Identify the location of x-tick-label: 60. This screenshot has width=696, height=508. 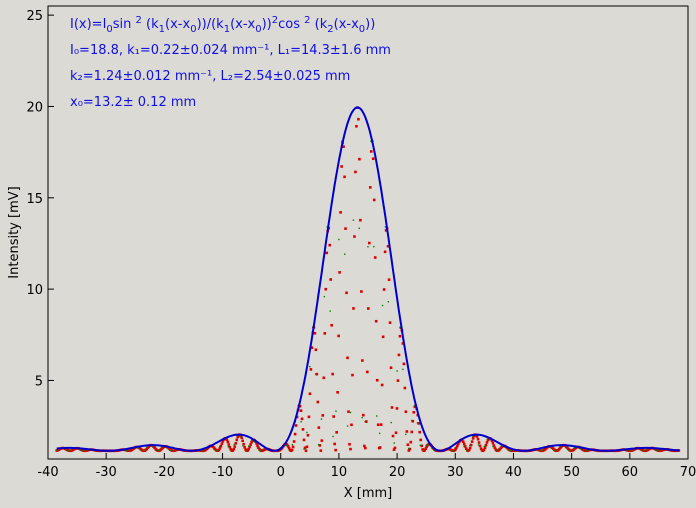
(630, 472).